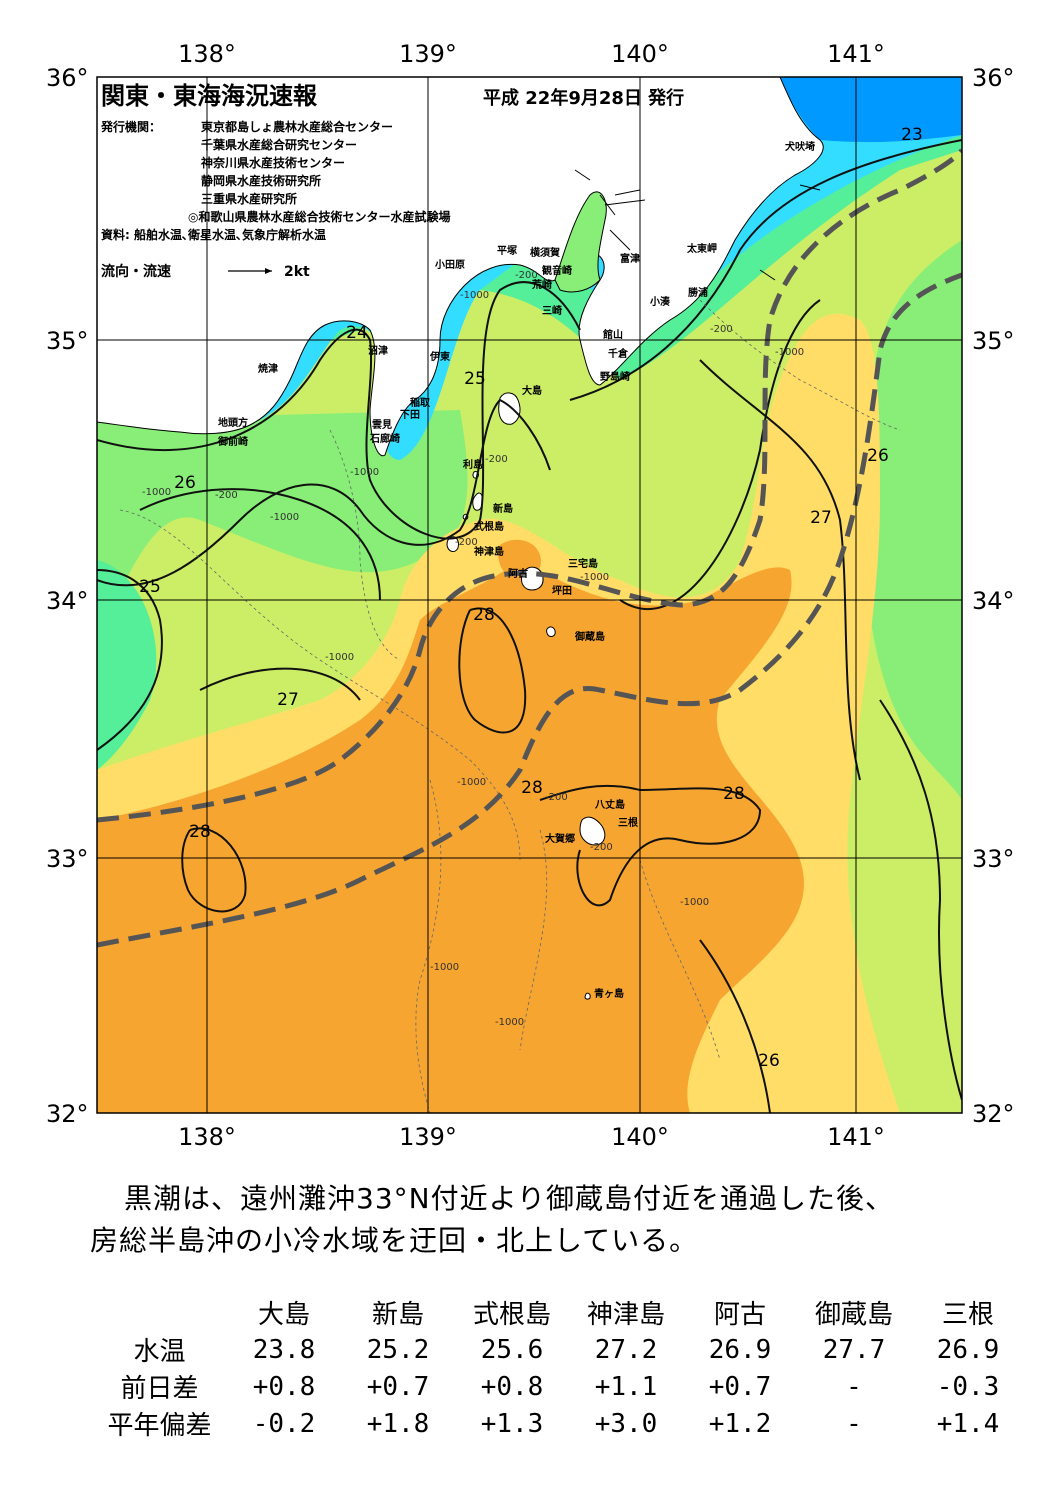 The height and width of the screenshot is (1503, 1064). I want to click on table-header-row: 大島 新島 式根島 神津島 阿古 御蔵島 三根, so click(558, 1312).